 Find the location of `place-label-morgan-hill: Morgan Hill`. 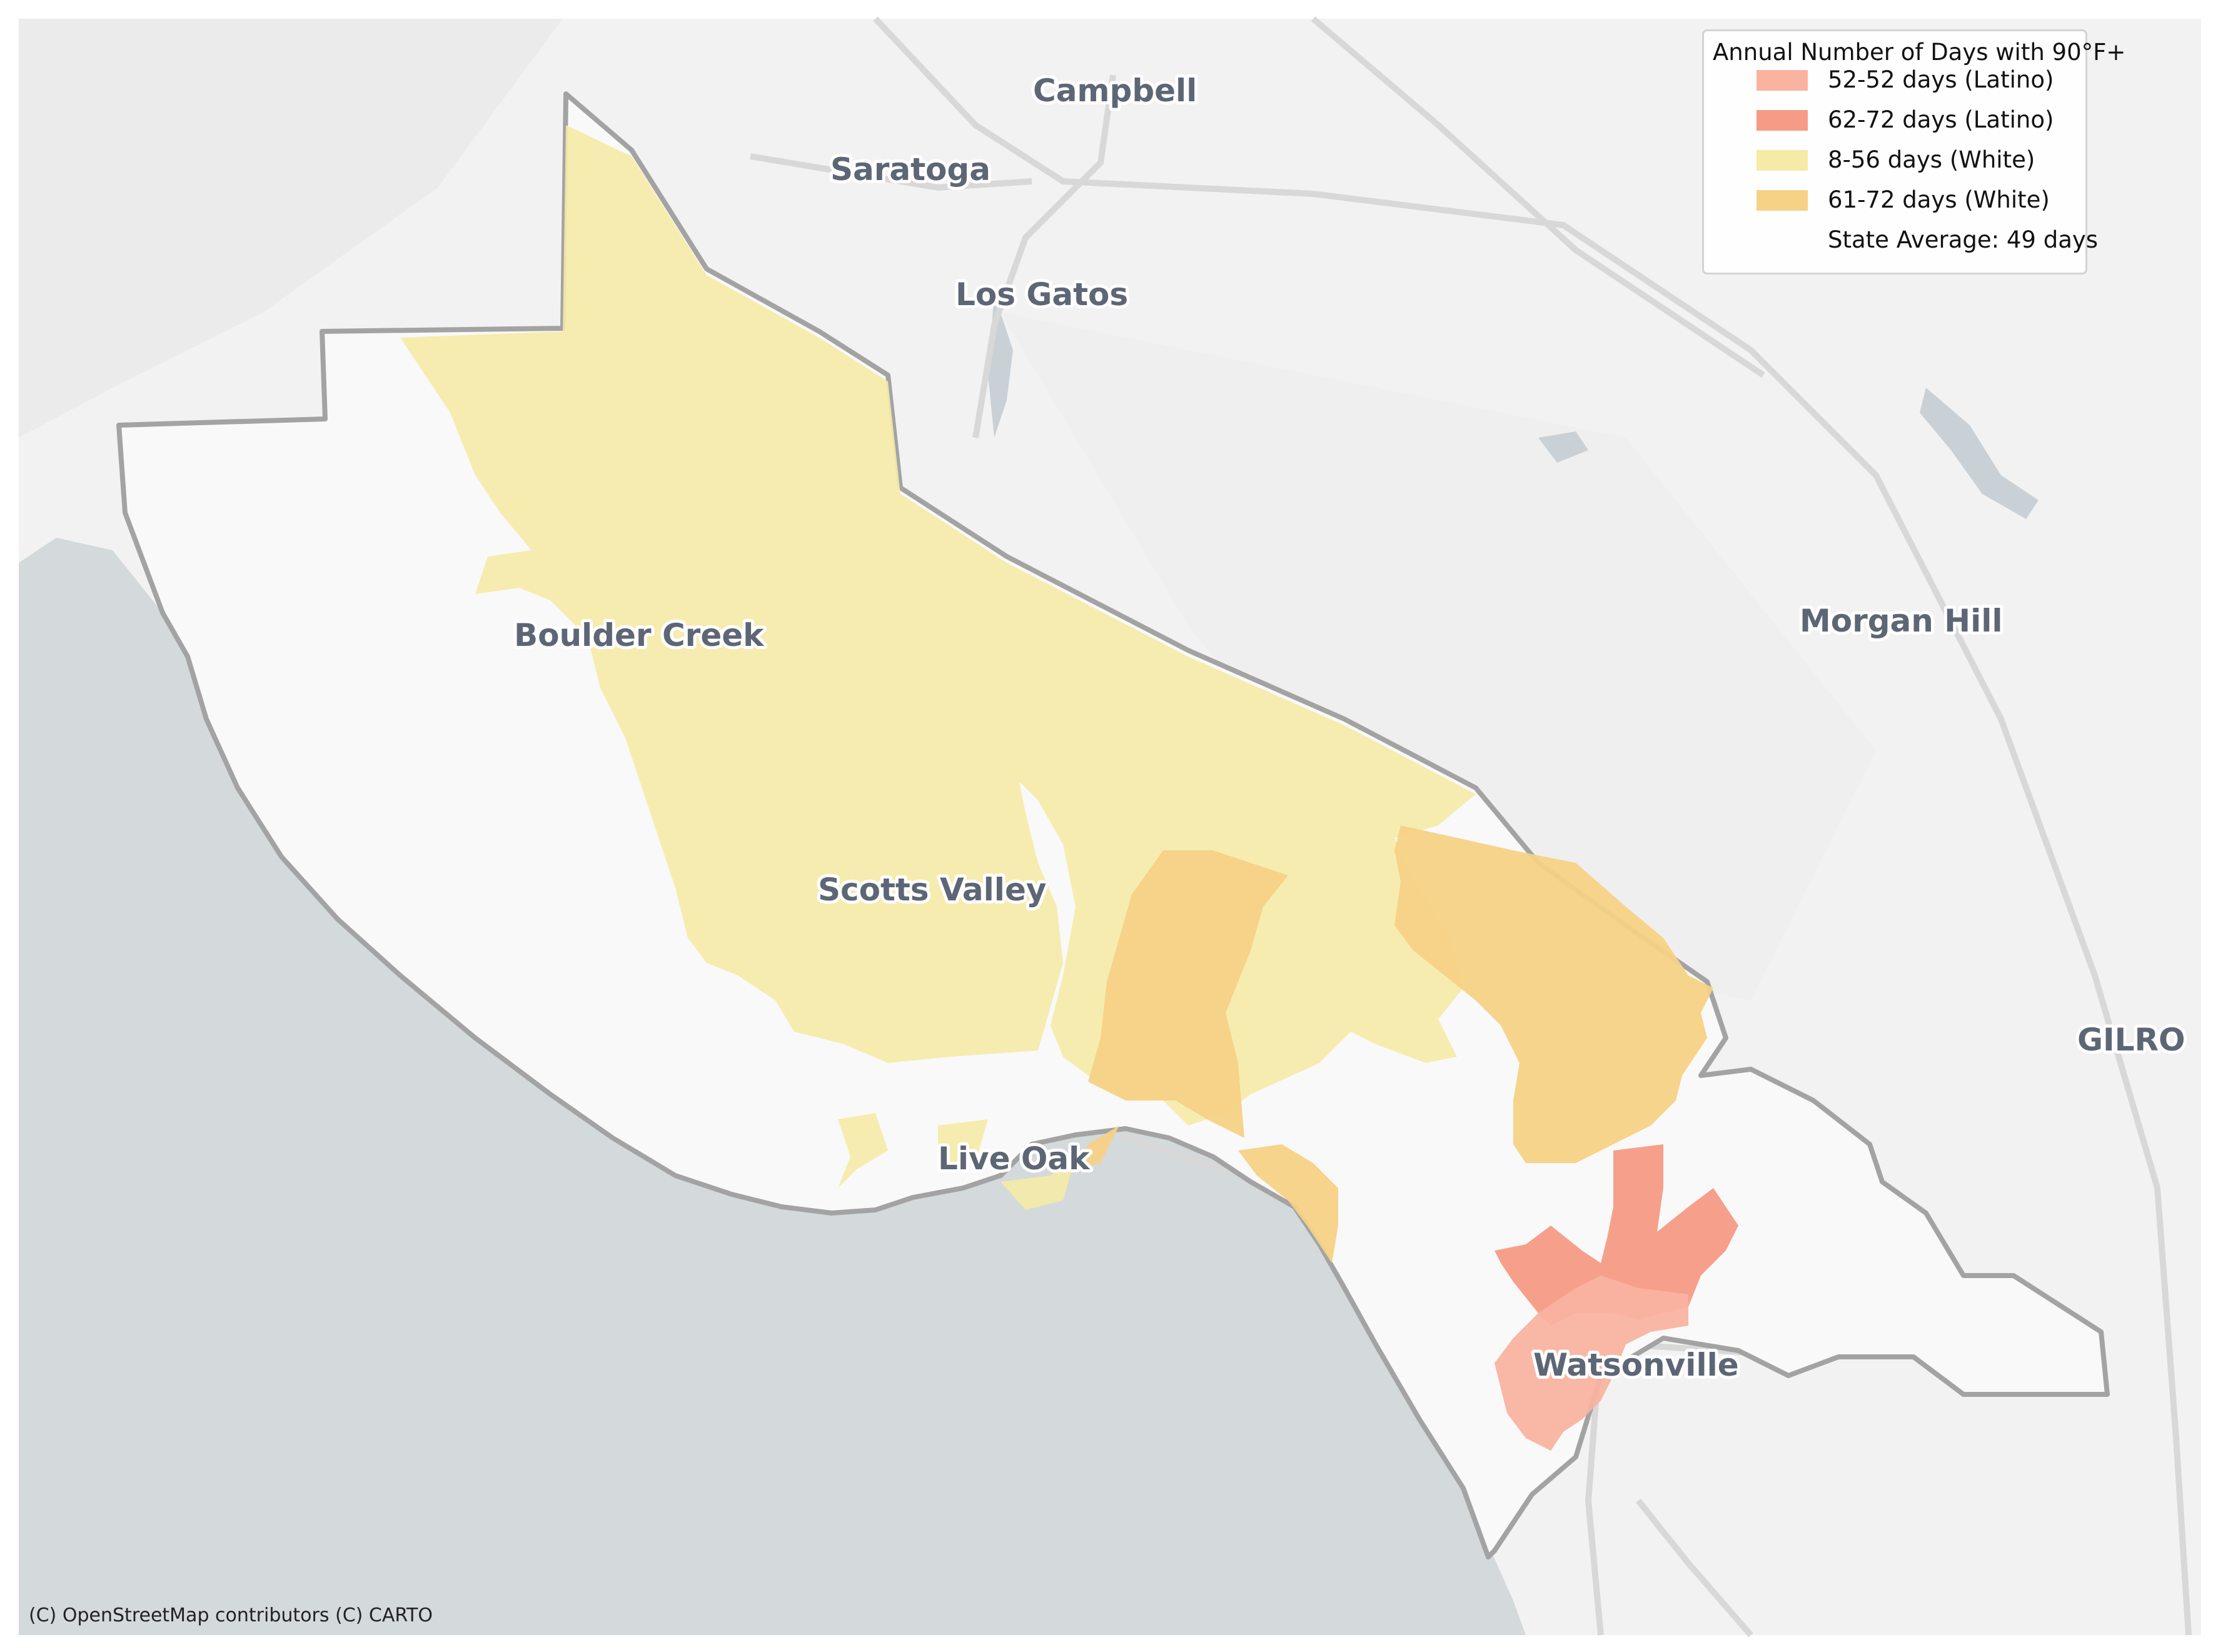

place-label-morgan-hill: Morgan Hill is located at coordinates (1902, 621).